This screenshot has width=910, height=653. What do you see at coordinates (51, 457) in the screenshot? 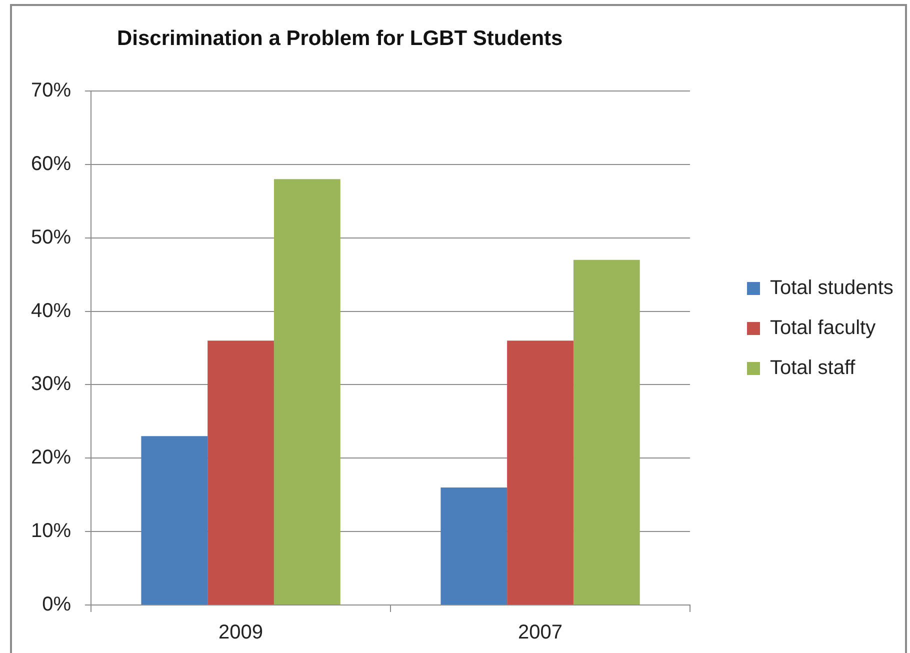
I see `y-tick-label: 20%` at bounding box center [51, 457].